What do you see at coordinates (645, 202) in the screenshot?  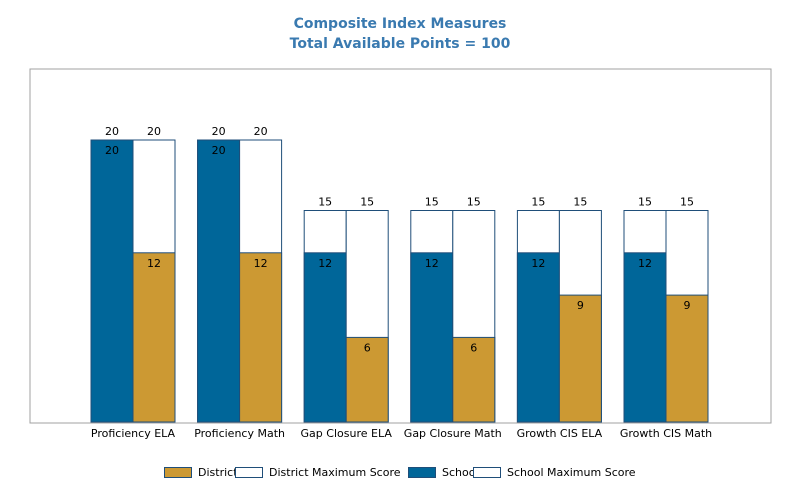 I see `label-school-max-growth-cis-math: 15` at bounding box center [645, 202].